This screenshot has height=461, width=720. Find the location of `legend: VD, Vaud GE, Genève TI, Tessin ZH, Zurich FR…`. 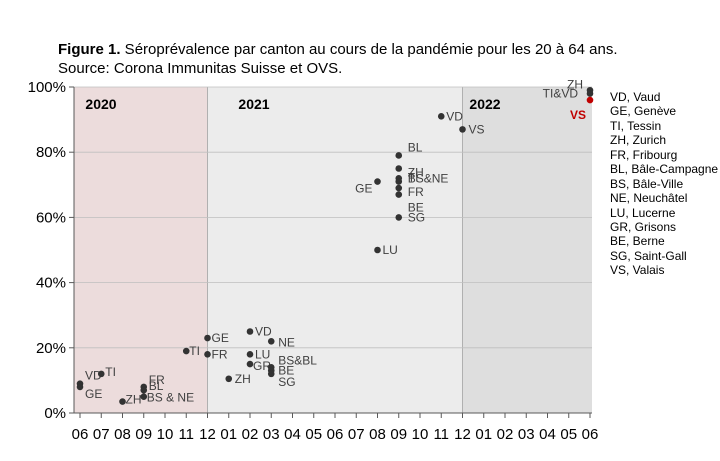

legend: VD, Vaud GE, Genève TI, Tessin ZH, Zurich FR… is located at coordinates (664, 184).